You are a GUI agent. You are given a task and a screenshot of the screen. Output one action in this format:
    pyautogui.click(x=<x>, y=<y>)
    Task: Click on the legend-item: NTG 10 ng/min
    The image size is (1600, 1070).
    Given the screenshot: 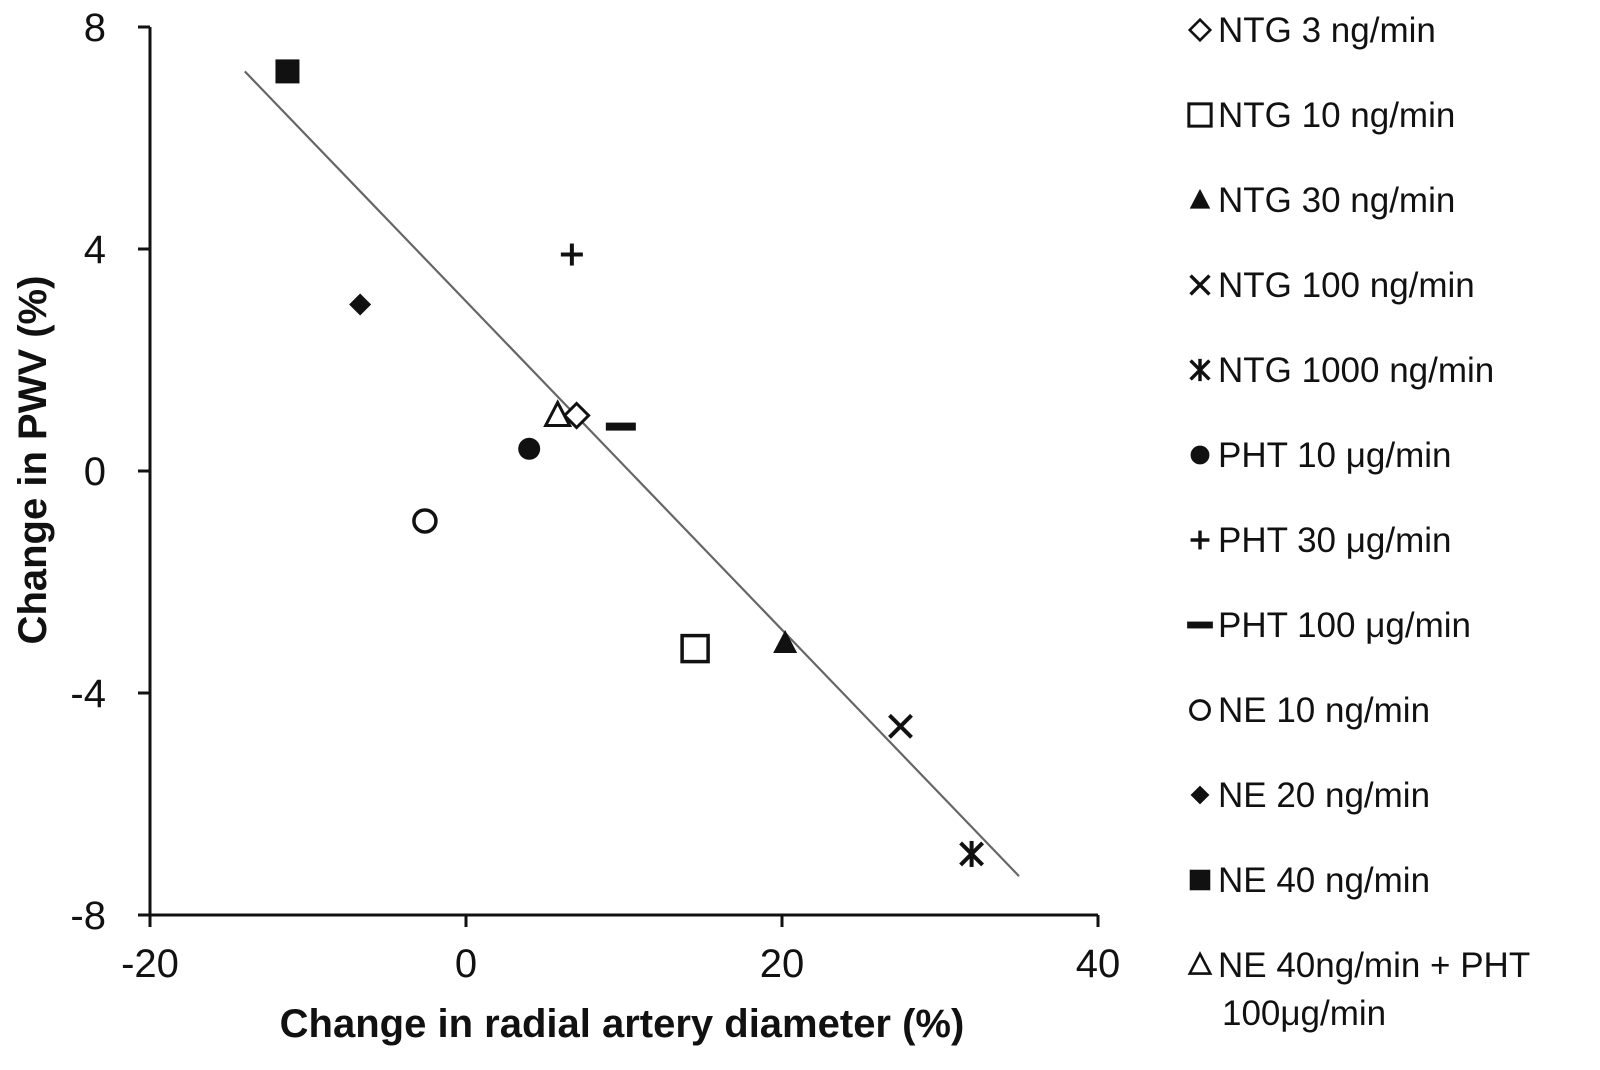 What is the action you would take?
    pyautogui.click(x=1321, y=115)
    